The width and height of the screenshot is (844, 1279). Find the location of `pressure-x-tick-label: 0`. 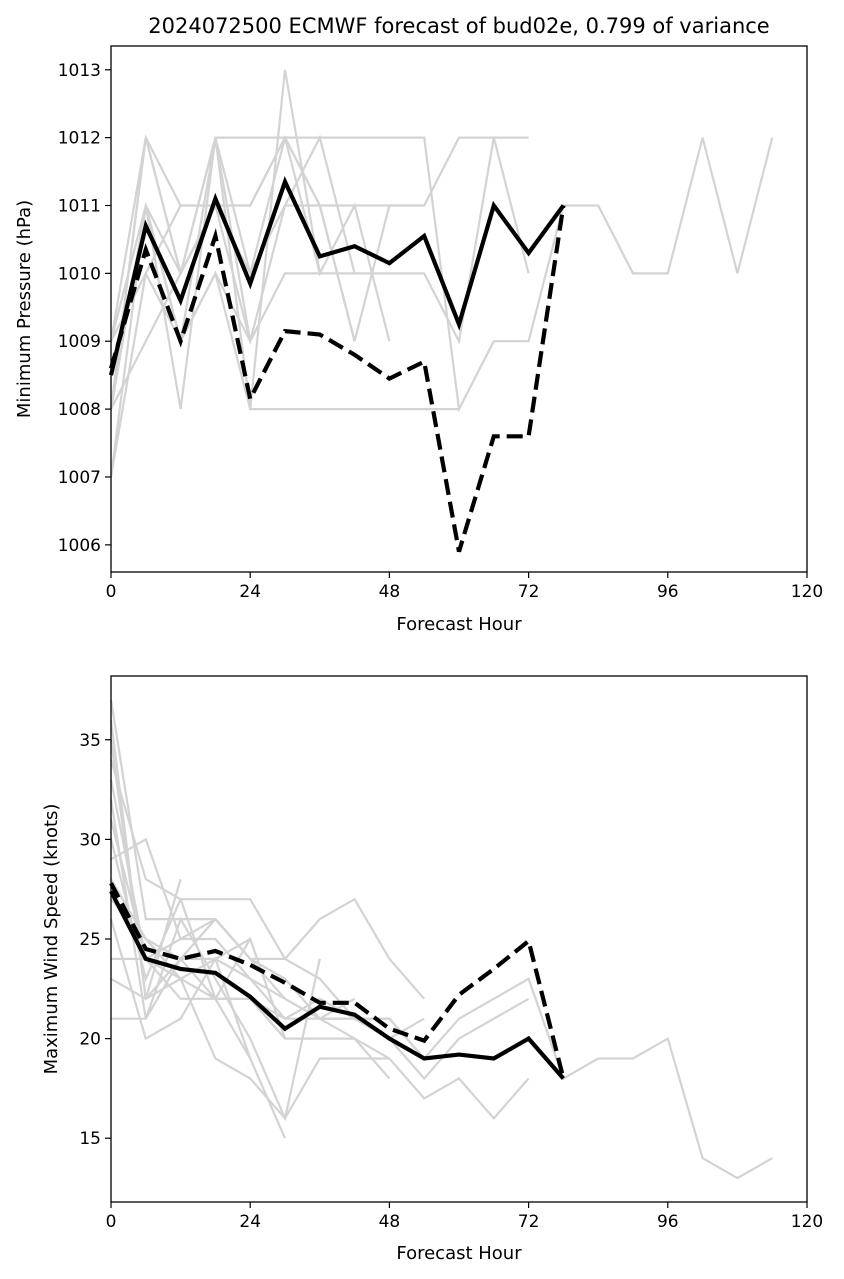

pressure-x-tick-label: 0 is located at coordinates (111, 592).